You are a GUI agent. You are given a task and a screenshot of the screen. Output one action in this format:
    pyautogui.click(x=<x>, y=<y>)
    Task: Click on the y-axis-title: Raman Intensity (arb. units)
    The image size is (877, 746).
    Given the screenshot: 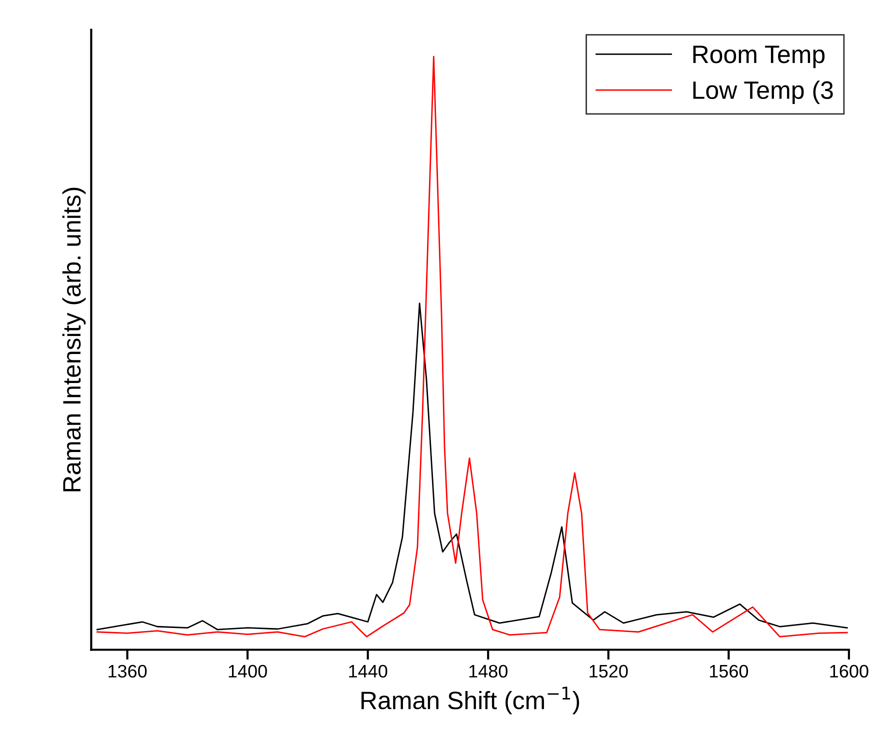 What is the action you would take?
    pyautogui.click(x=74, y=340)
    